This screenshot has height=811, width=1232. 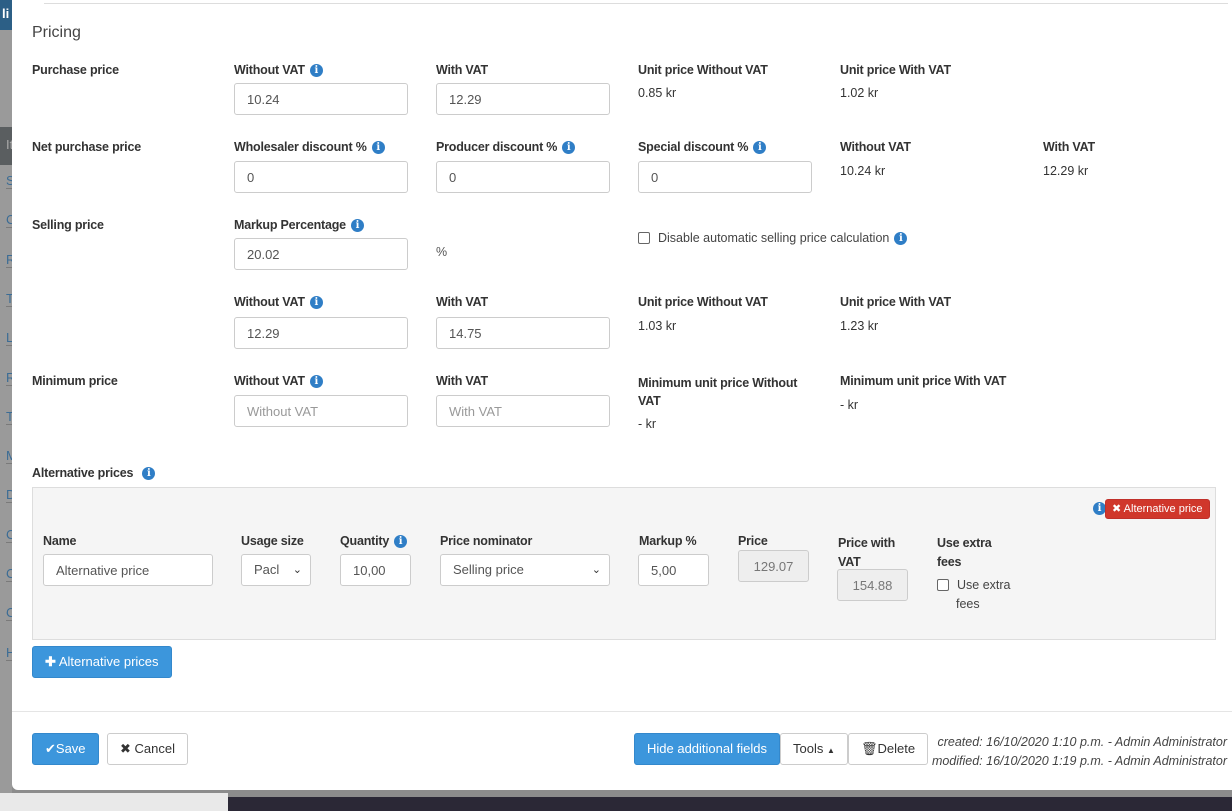 What do you see at coordinates (321, 333) in the screenshot?
I see `selling-without-vat-input` at bounding box center [321, 333].